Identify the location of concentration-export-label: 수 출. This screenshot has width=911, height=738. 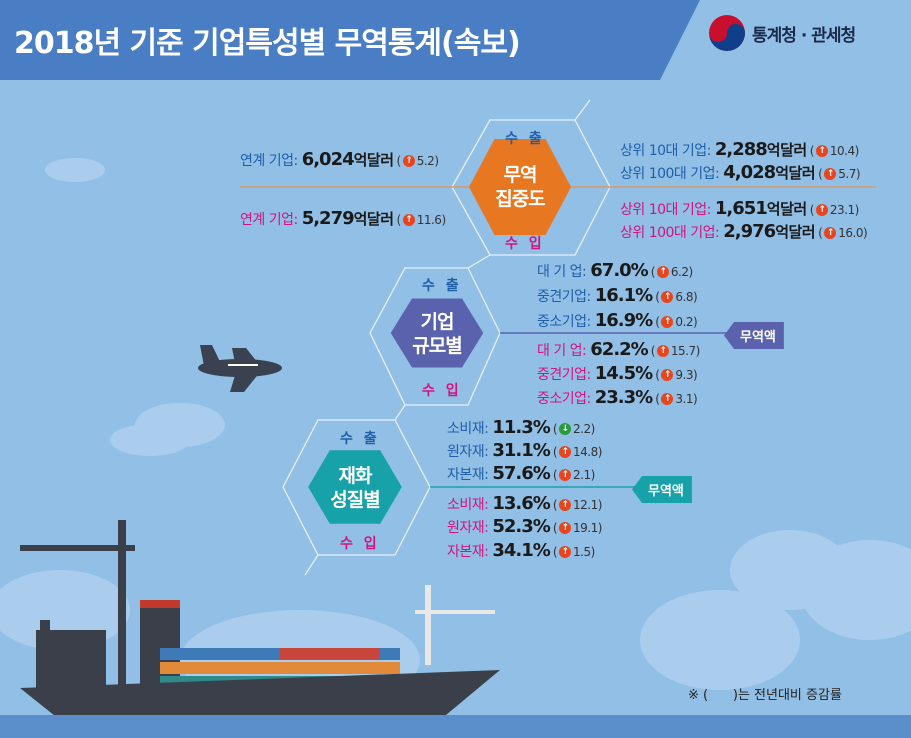
(525, 139).